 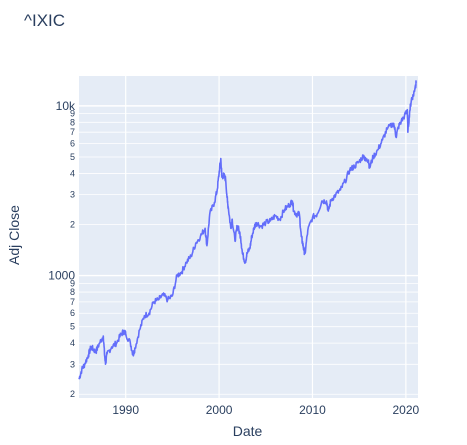 I want to click on x-tick-label: 2000, so click(x=219, y=410).